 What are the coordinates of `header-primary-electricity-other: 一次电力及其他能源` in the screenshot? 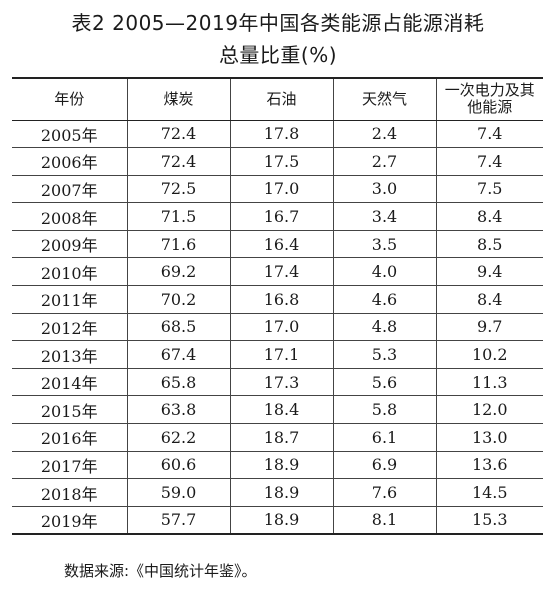 It's located at (489, 99).